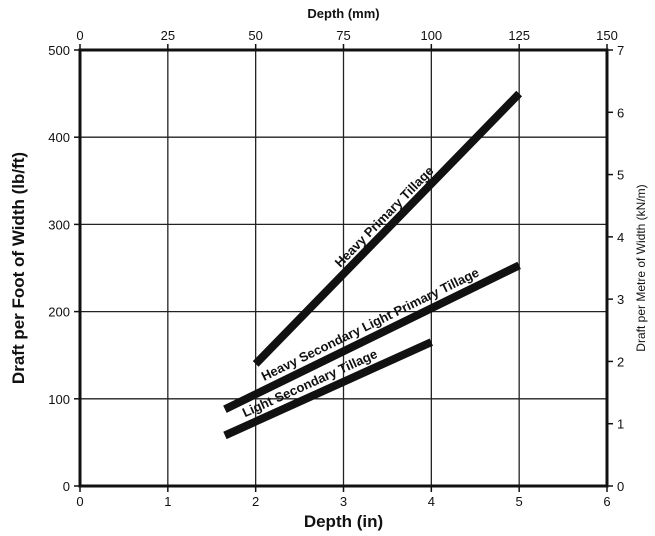  What do you see at coordinates (606, 501) in the screenshot?
I see `x-tick-label: 6` at bounding box center [606, 501].